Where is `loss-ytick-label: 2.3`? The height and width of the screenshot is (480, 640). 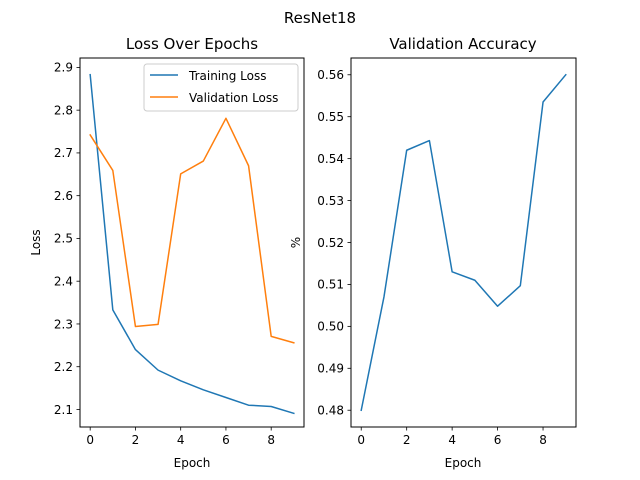 loss-ytick-label: 2.3 is located at coordinates (63, 324).